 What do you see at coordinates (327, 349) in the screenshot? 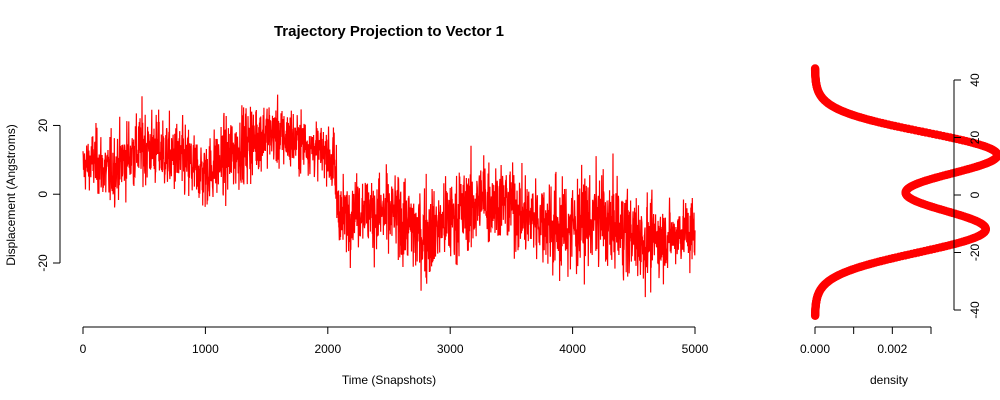
I see `x-tick-label: 2000` at bounding box center [327, 349].